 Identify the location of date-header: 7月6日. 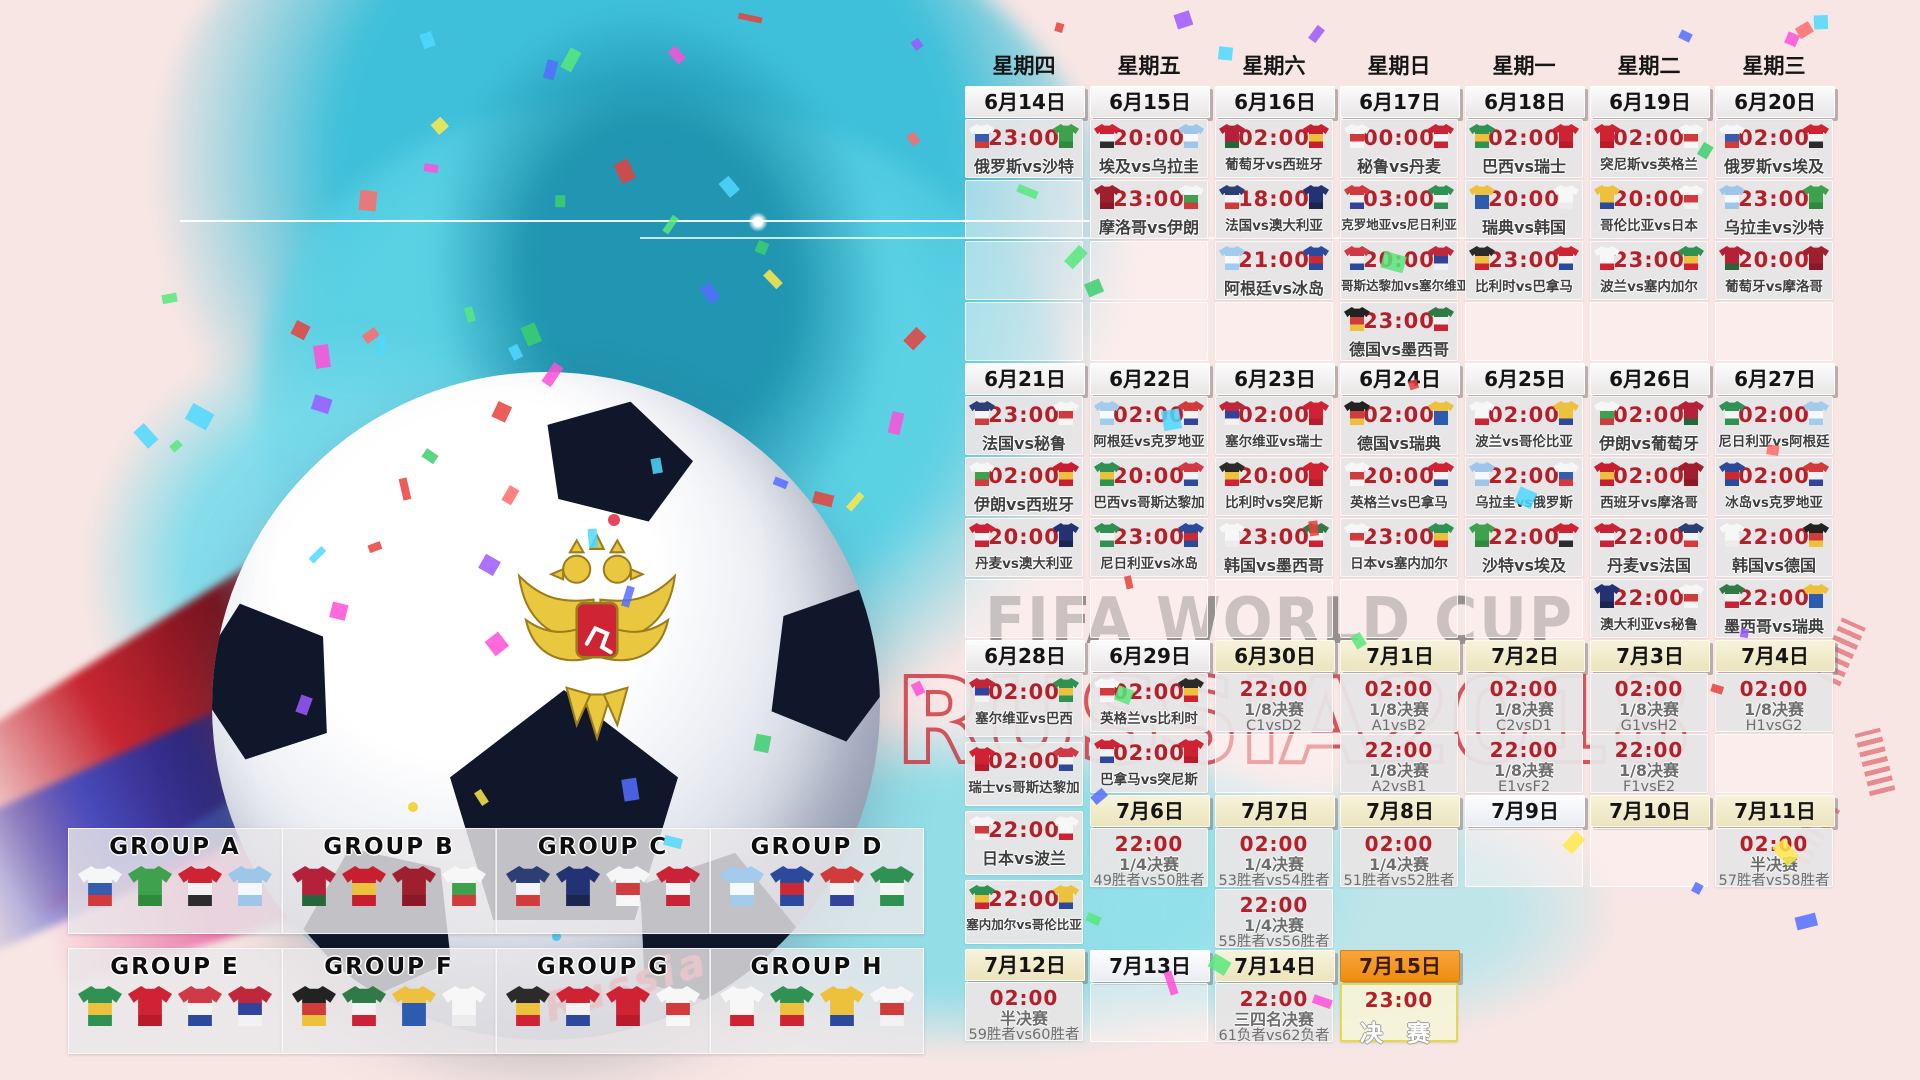
(1150, 811).